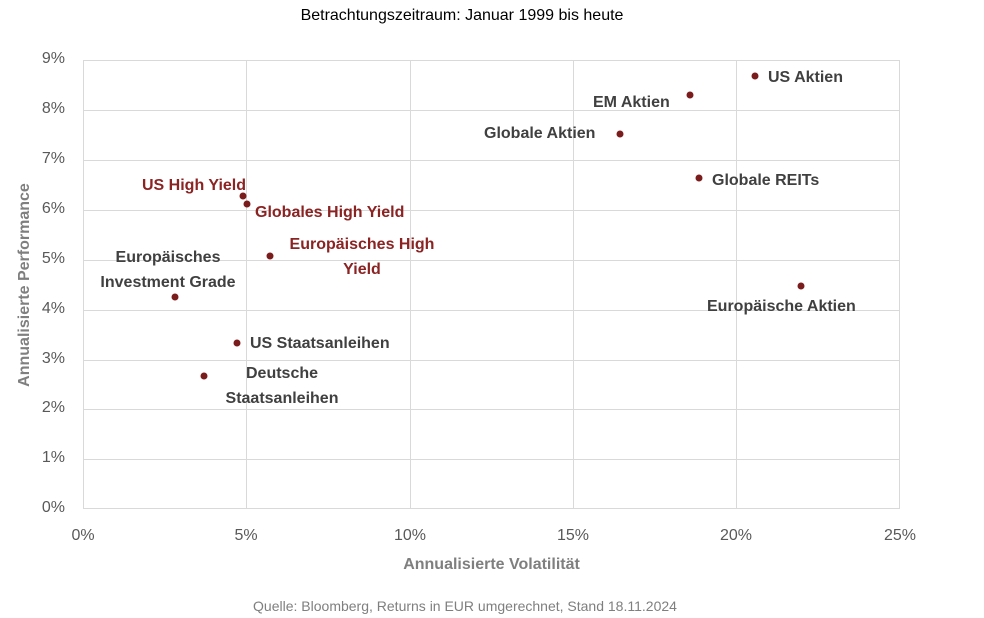 This screenshot has height=618, width=984. I want to click on label-line: Yield, so click(362, 269).